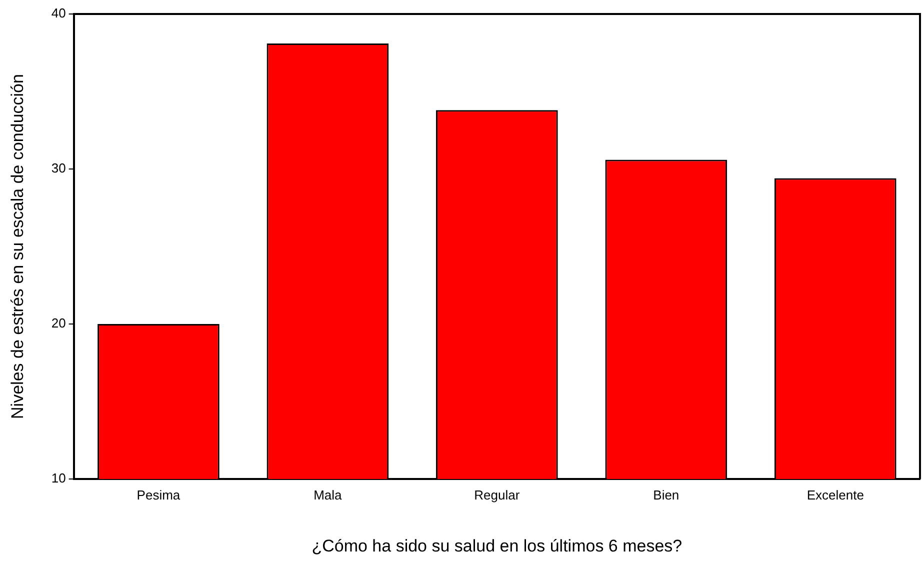  What do you see at coordinates (158, 494) in the screenshot?
I see `x-tick-label: Pesima` at bounding box center [158, 494].